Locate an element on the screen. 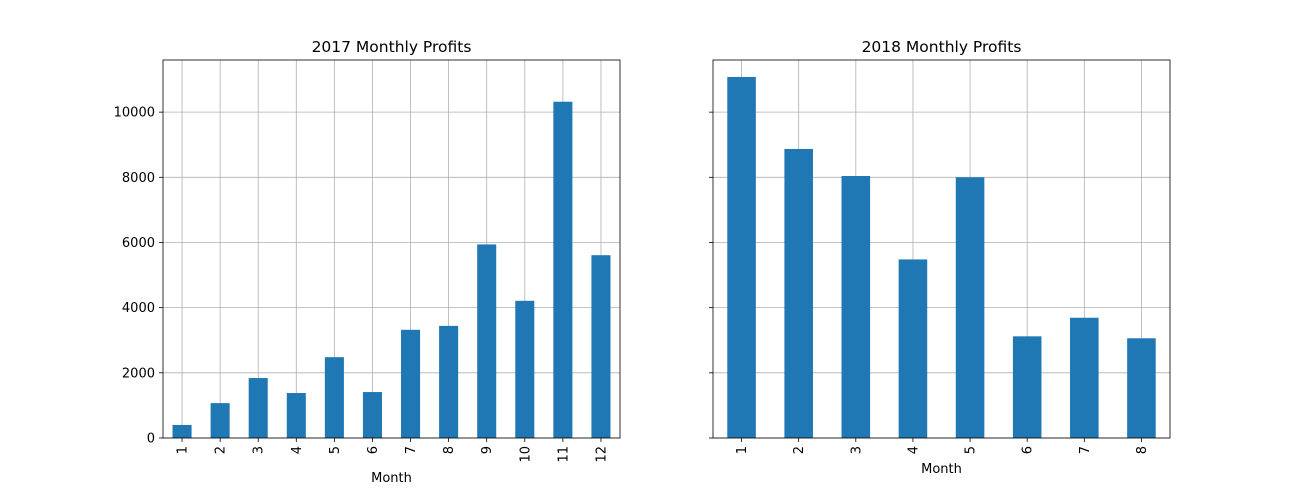  x-tick-label: 11 is located at coordinates (563, 454).